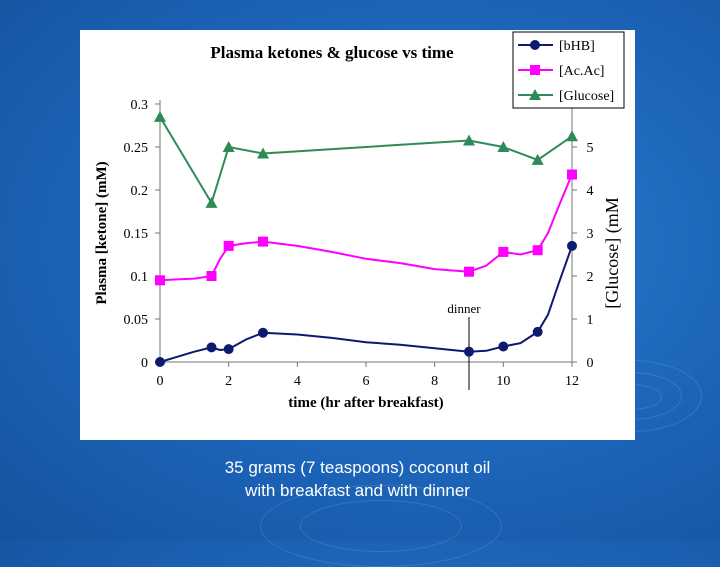 This screenshot has width=720, height=567. Describe the element at coordinates (434, 381) in the screenshot. I see `x-tick-label: 8` at that location.